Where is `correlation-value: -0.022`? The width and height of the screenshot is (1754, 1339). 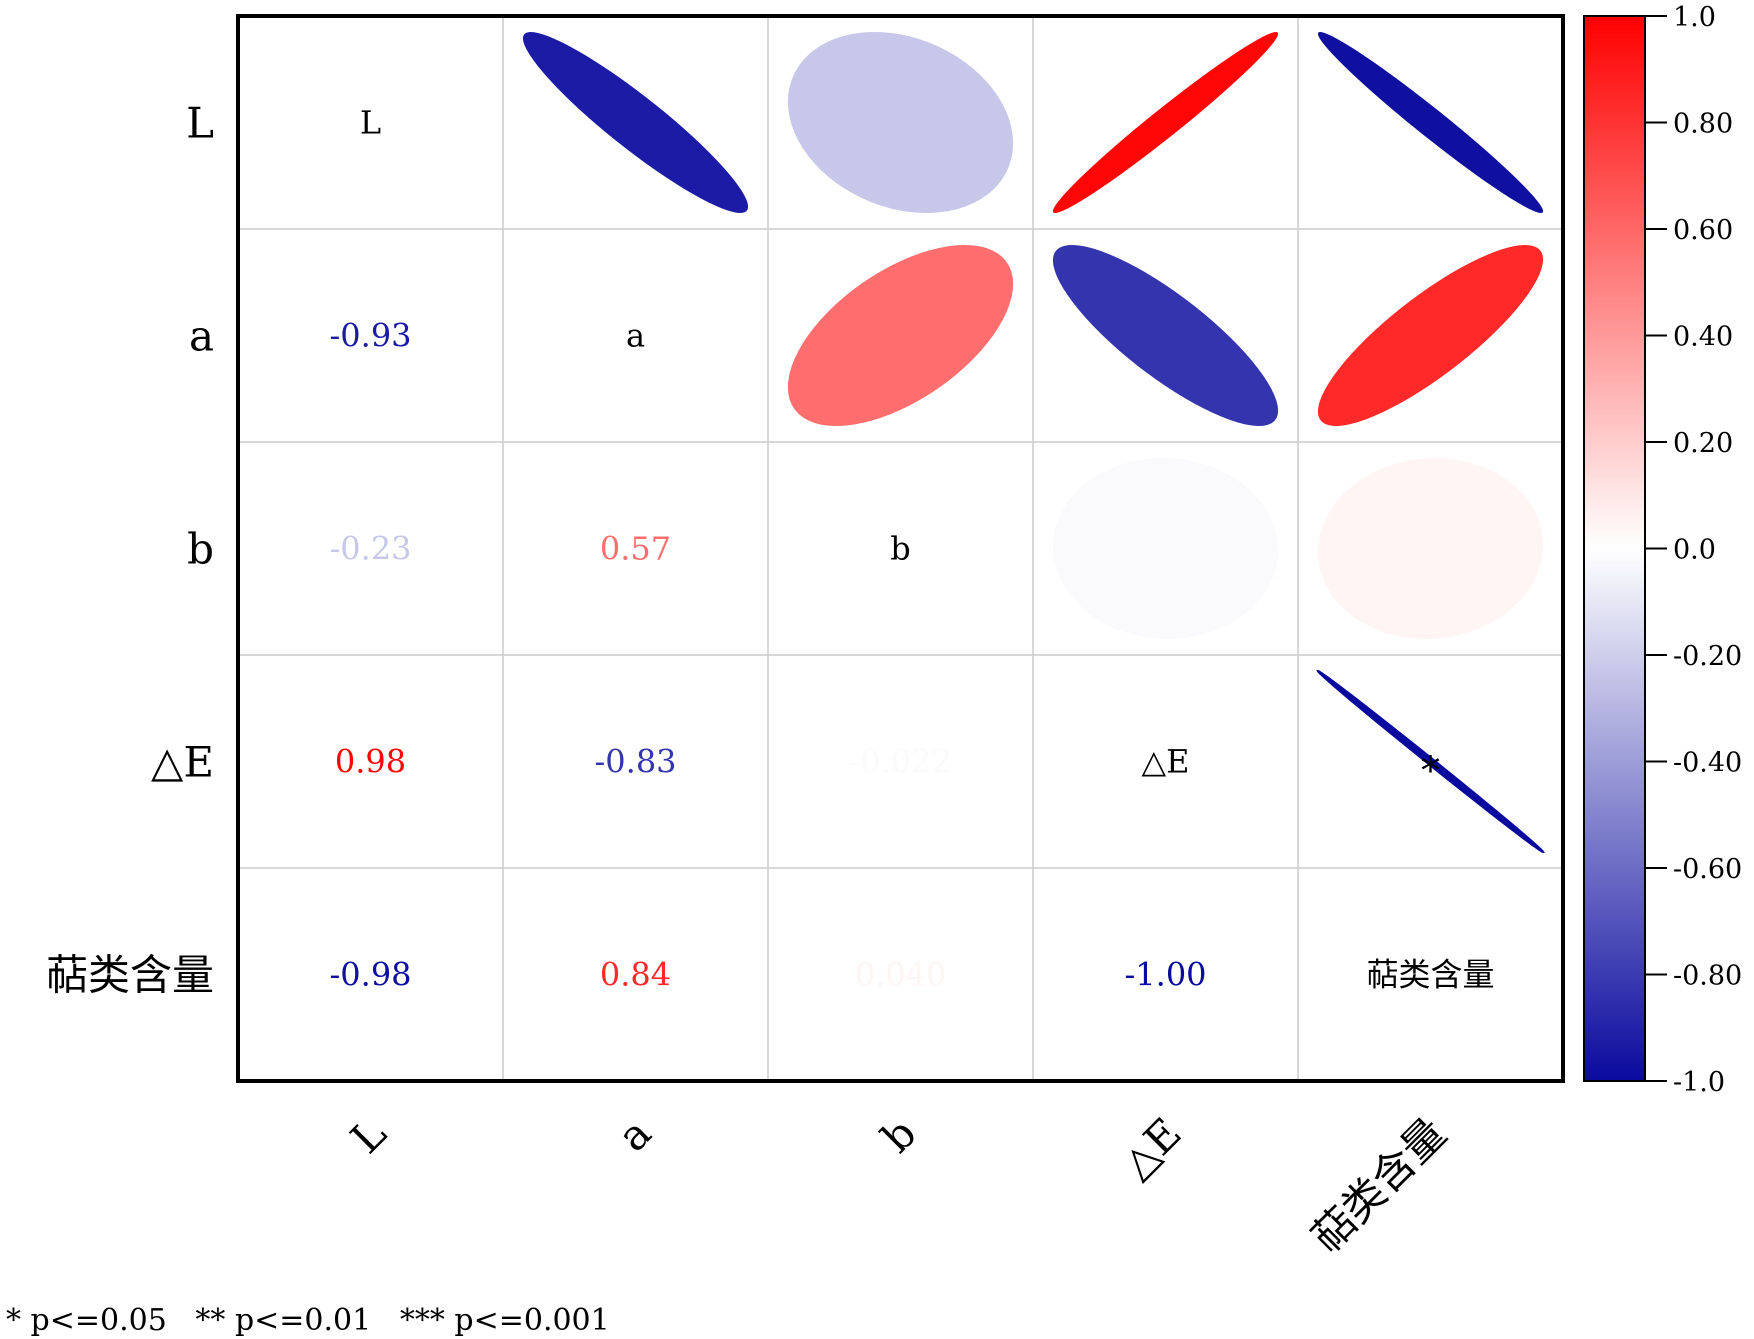
correlation-value: -0.022 is located at coordinates (900, 762).